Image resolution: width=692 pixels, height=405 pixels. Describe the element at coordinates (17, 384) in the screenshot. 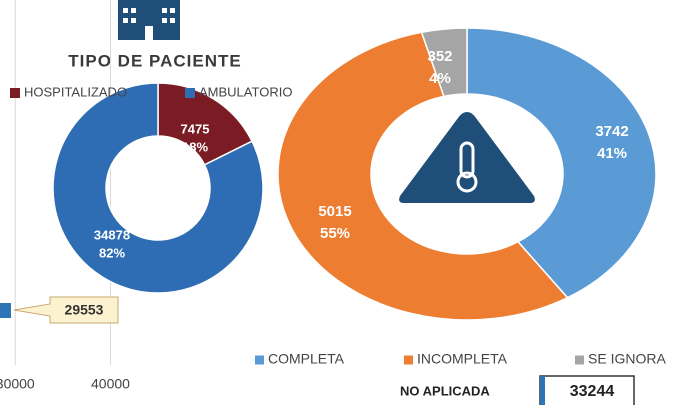

I see `x-tick-label: 30000` at that location.